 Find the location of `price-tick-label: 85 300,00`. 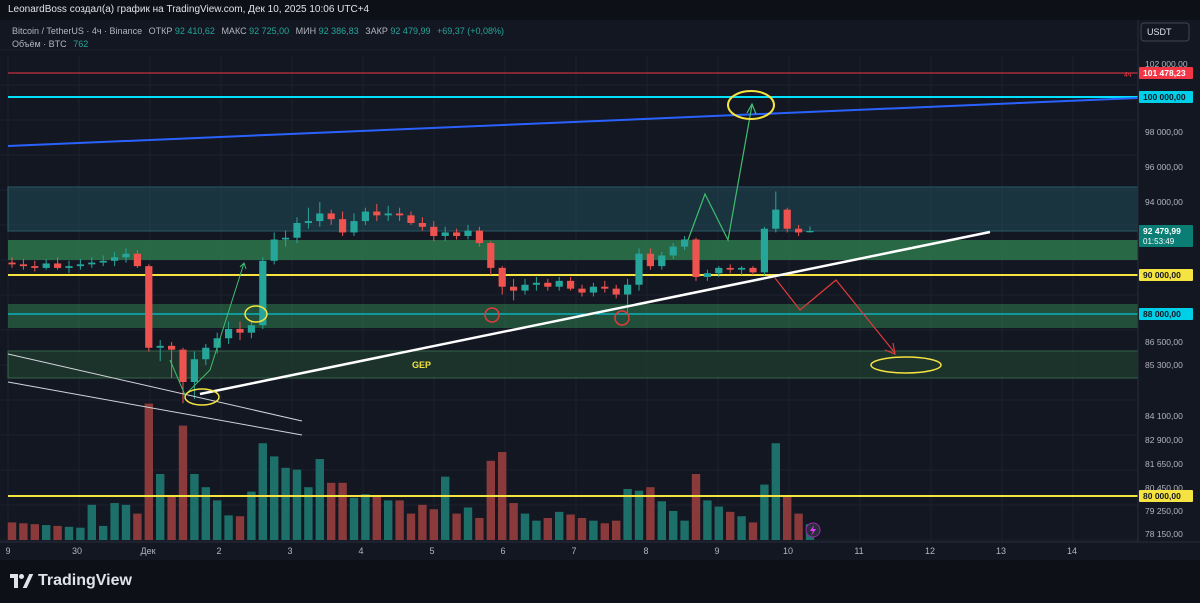

price-tick-label: 85 300,00 is located at coordinates (1164, 365).